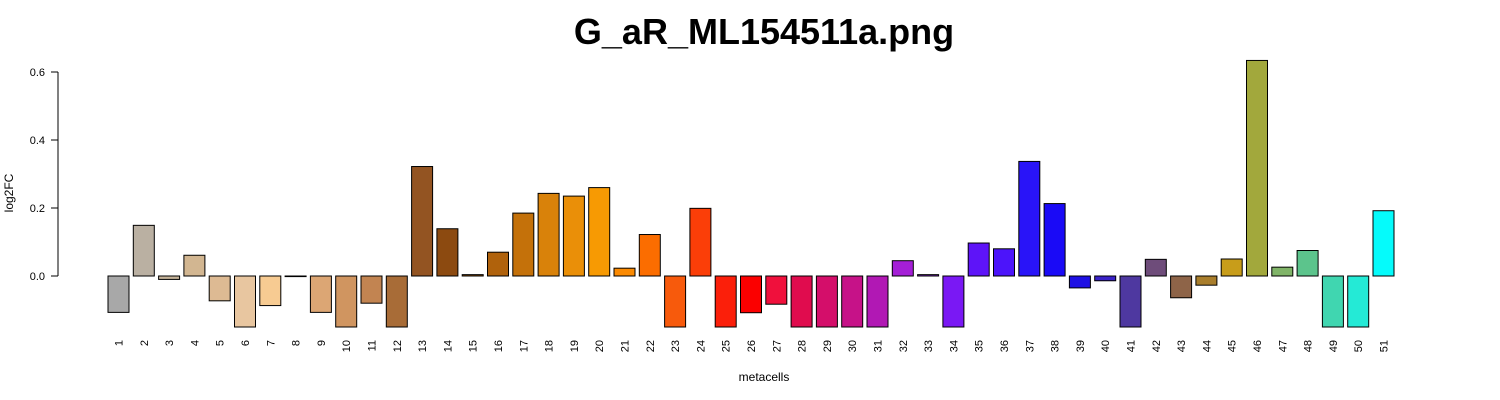  I want to click on x-tick-label: 4, so click(195, 343).